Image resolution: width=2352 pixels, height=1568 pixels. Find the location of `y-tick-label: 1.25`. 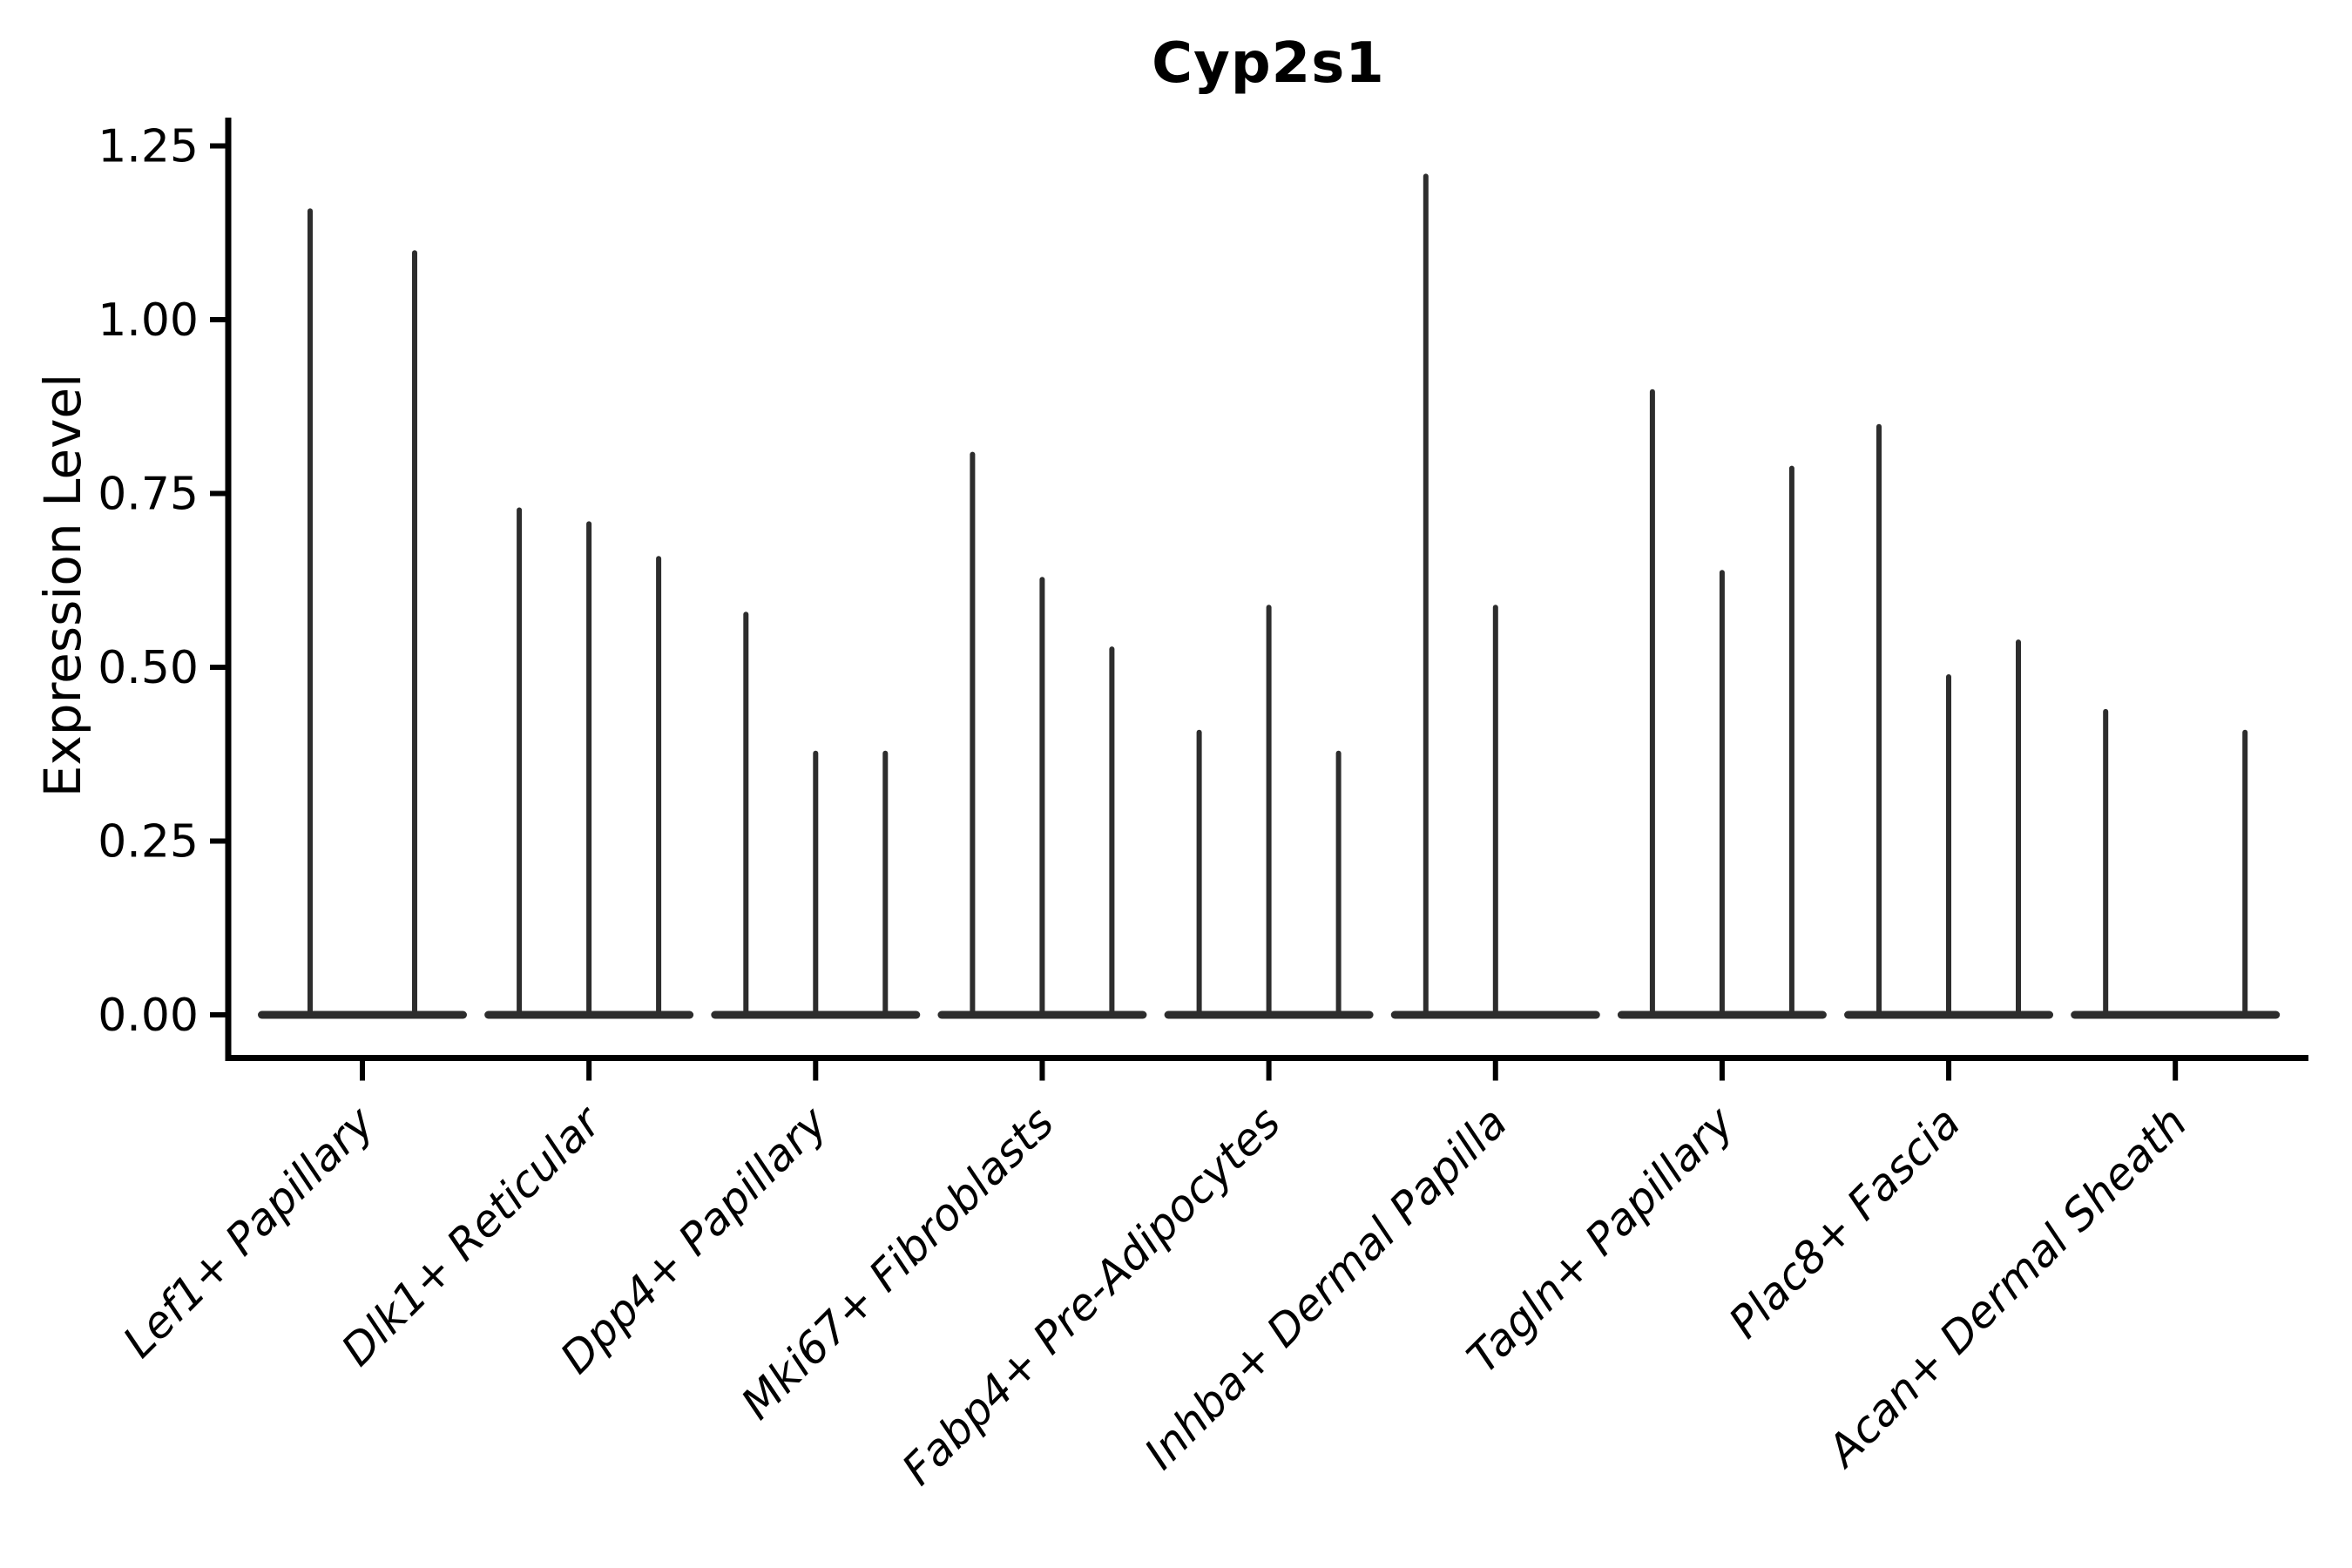

y-tick-label: 1.25 is located at coordinates (148, 147).